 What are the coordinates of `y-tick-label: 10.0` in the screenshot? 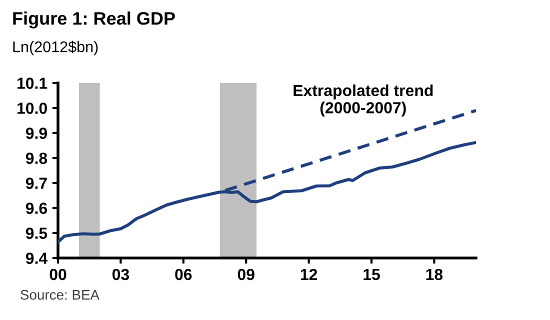 It's located at (32, 108).